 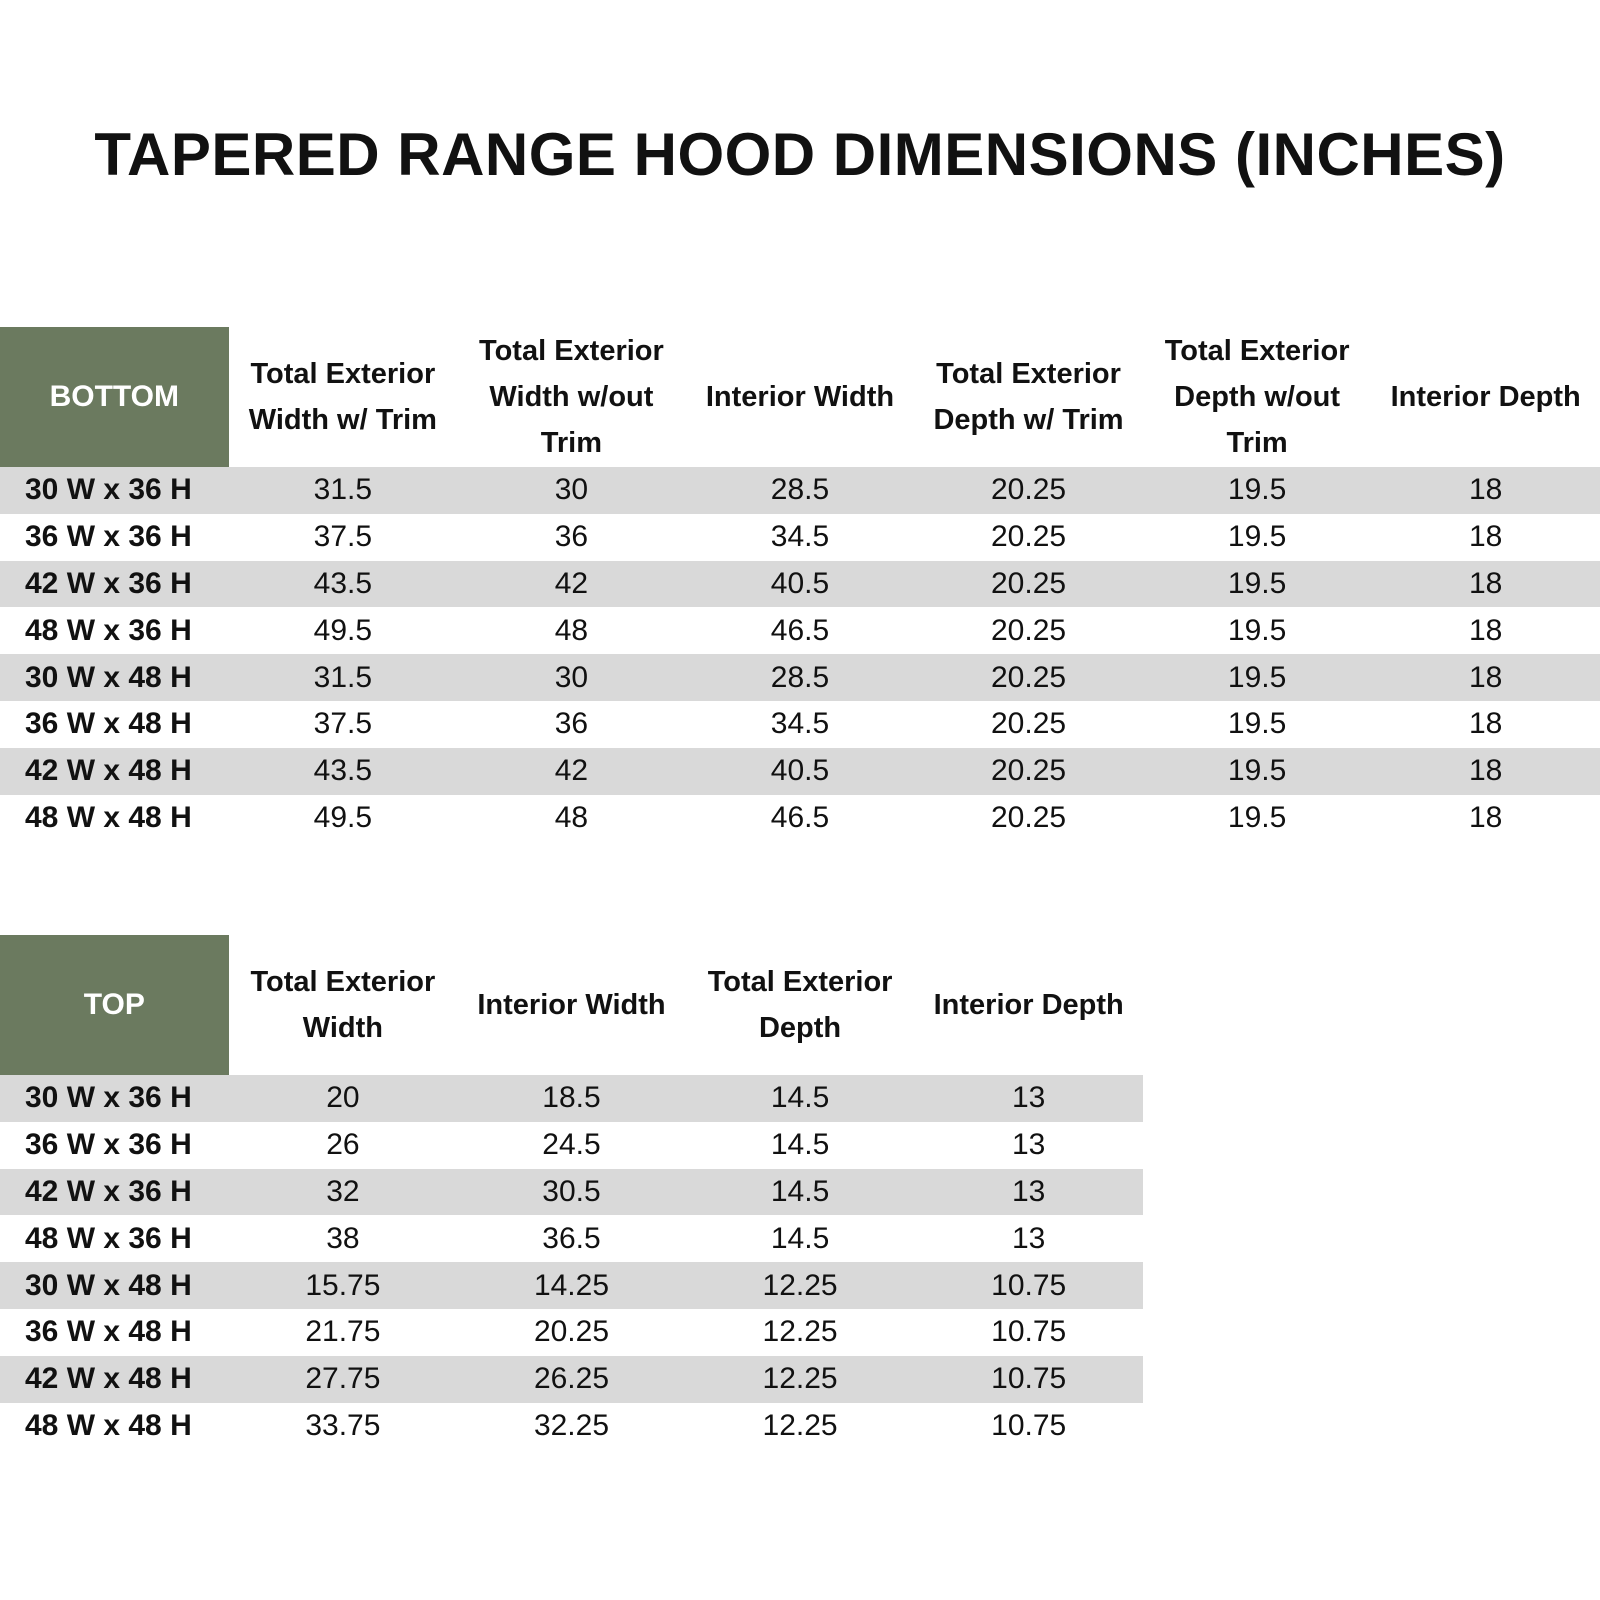 What do you see at coordinates (114, 584) in the screenshot?
I see `row-label: 42 W x 36 H` at bounding box center [114, 584].